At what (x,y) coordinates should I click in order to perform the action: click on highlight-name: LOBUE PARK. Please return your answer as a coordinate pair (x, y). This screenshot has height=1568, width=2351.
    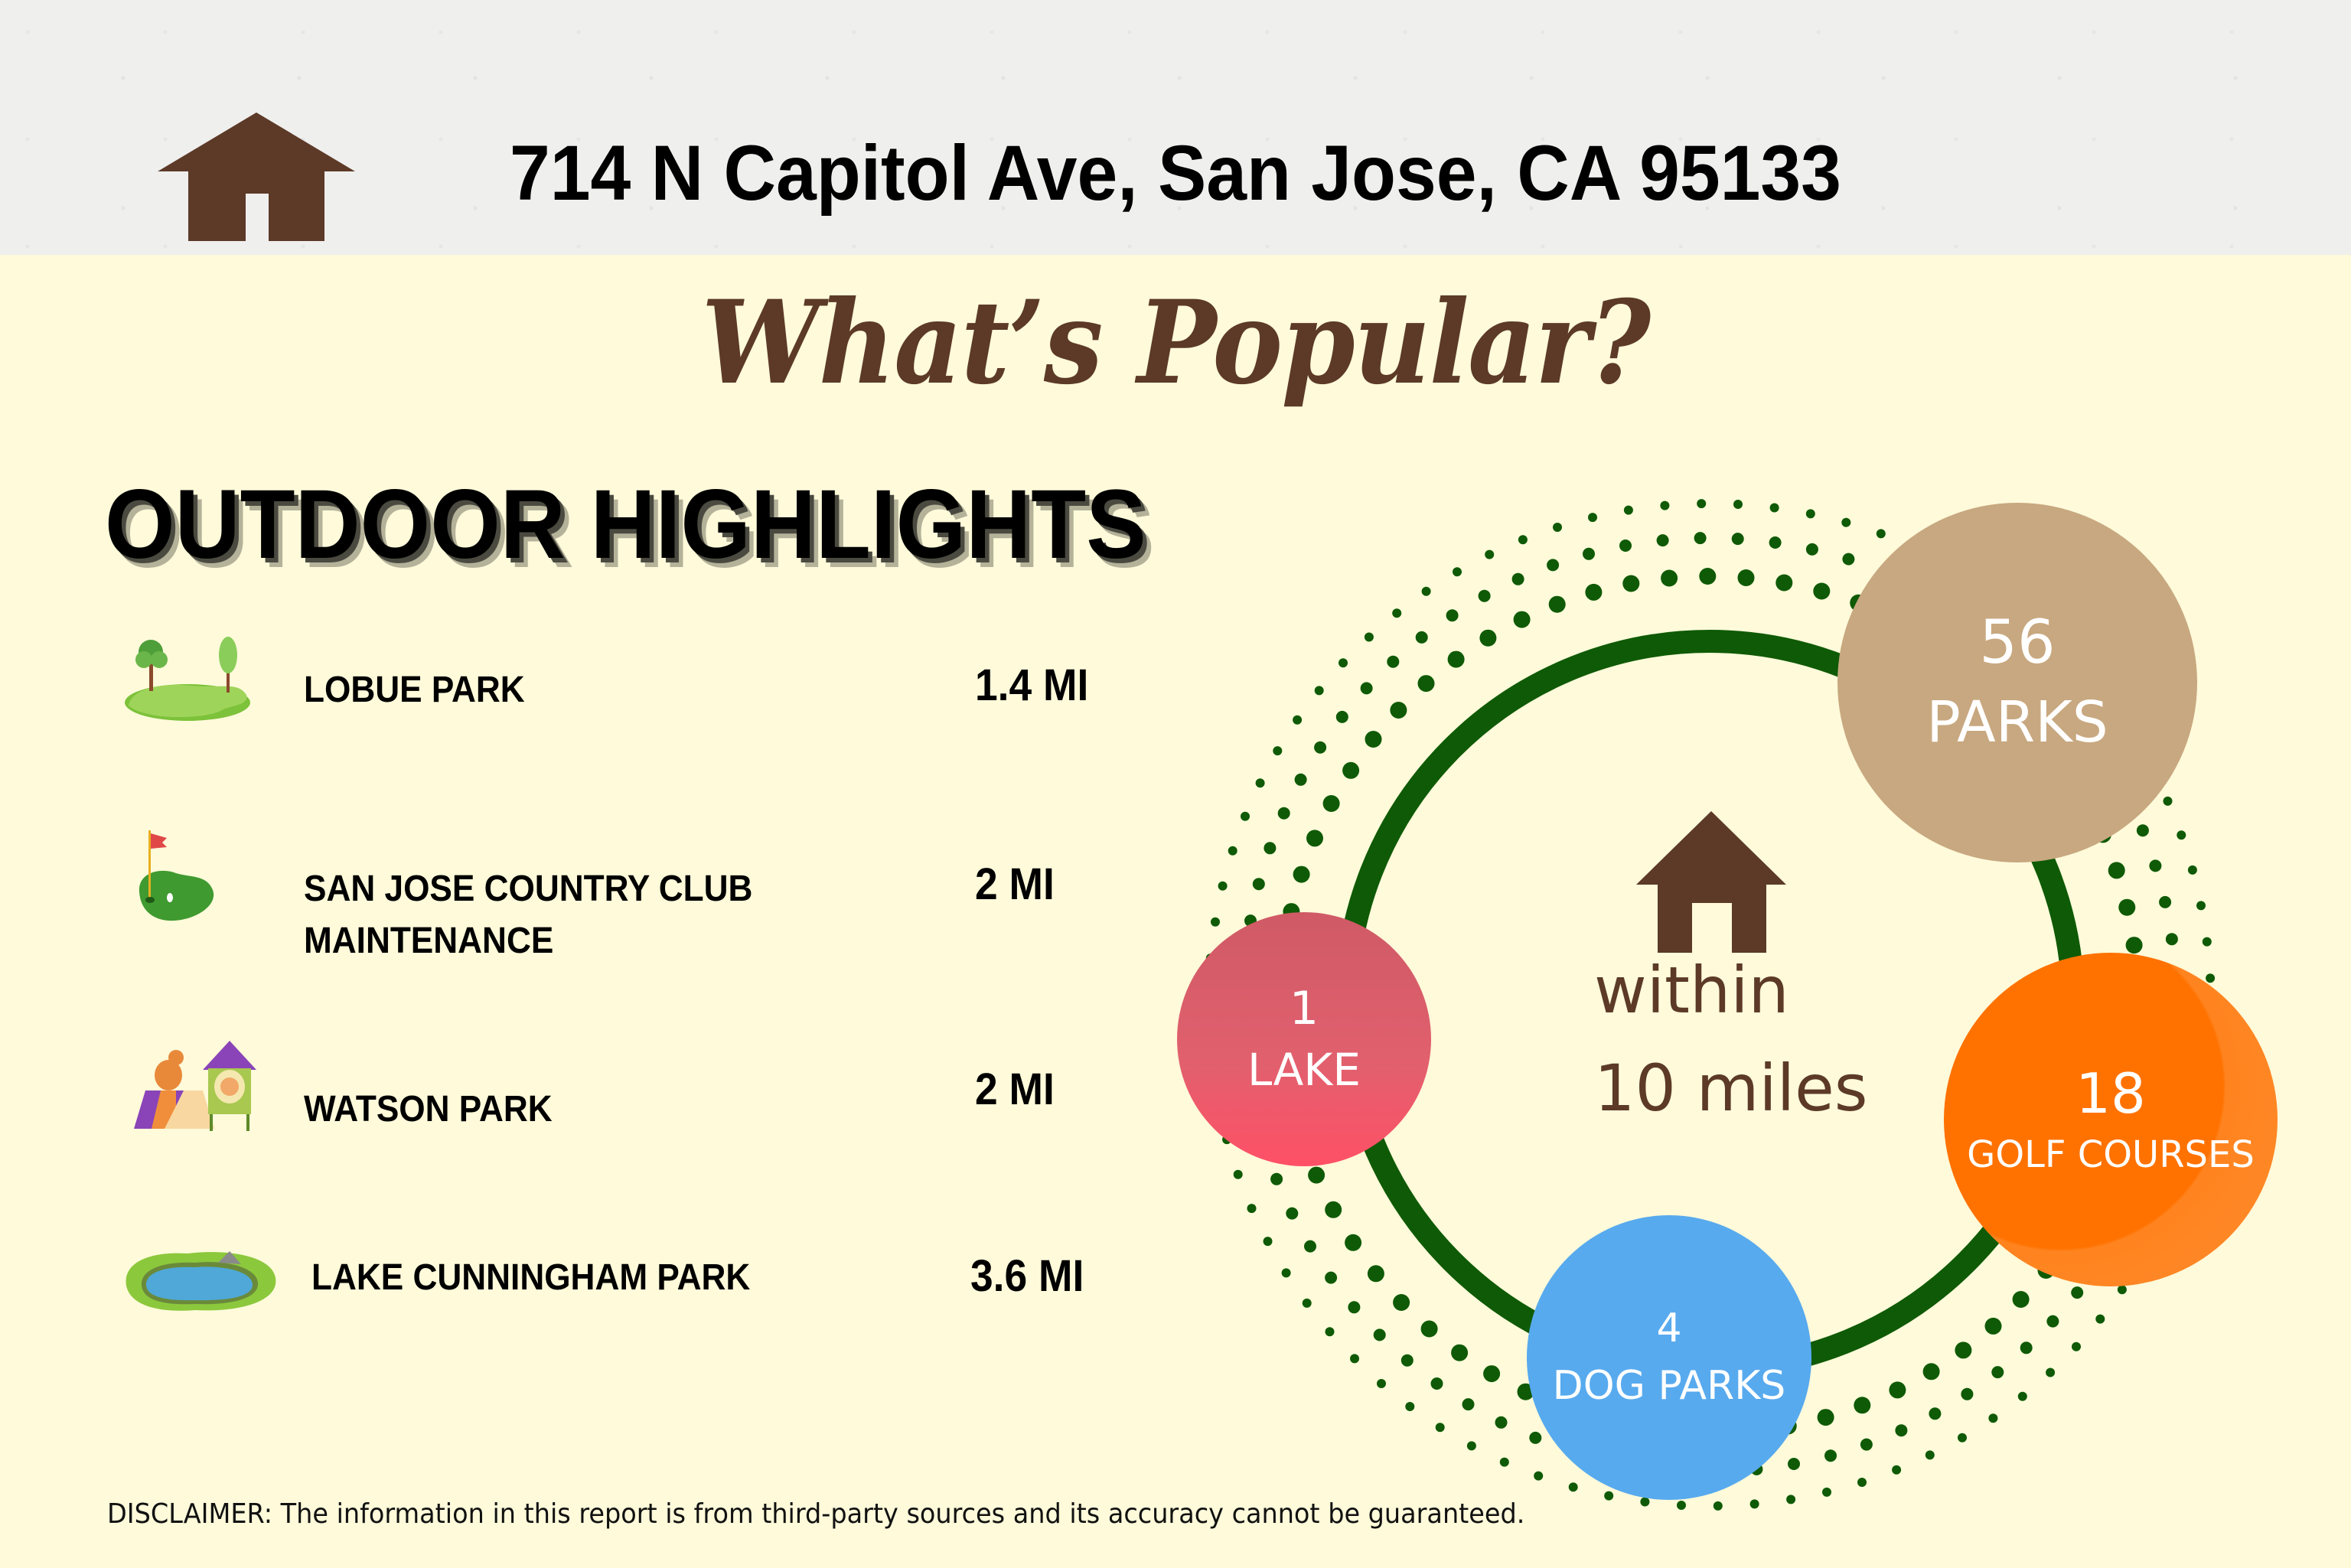
    Looking at the image, I should click on (414, 690).